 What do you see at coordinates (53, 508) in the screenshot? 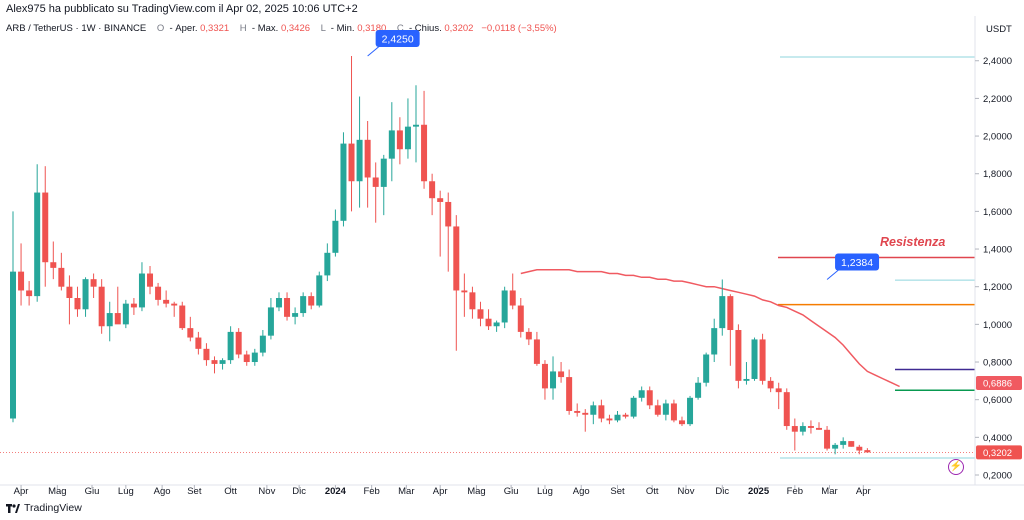
I see `tradingview-brand: TradingView` at bounding box center [53, 508].